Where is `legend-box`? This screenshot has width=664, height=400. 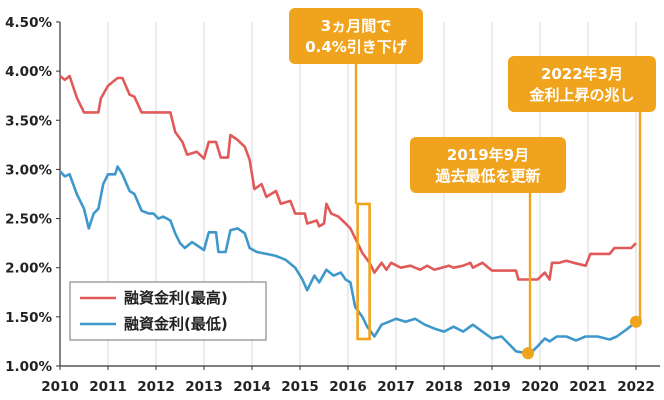 legend-box is located at coordinates (168, 311).